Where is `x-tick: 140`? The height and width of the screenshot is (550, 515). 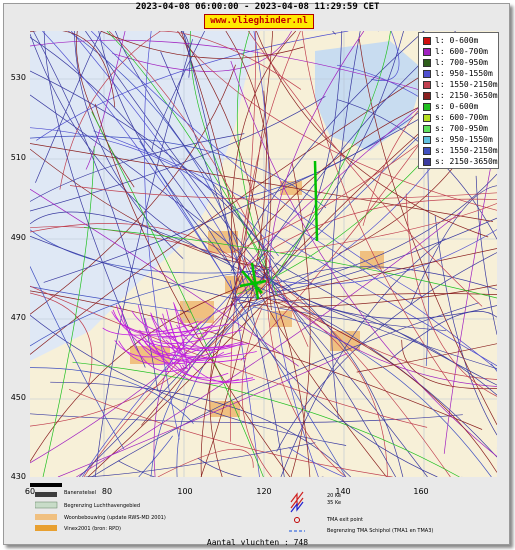 x-tick: 140 is located at coordinates (343, 491).